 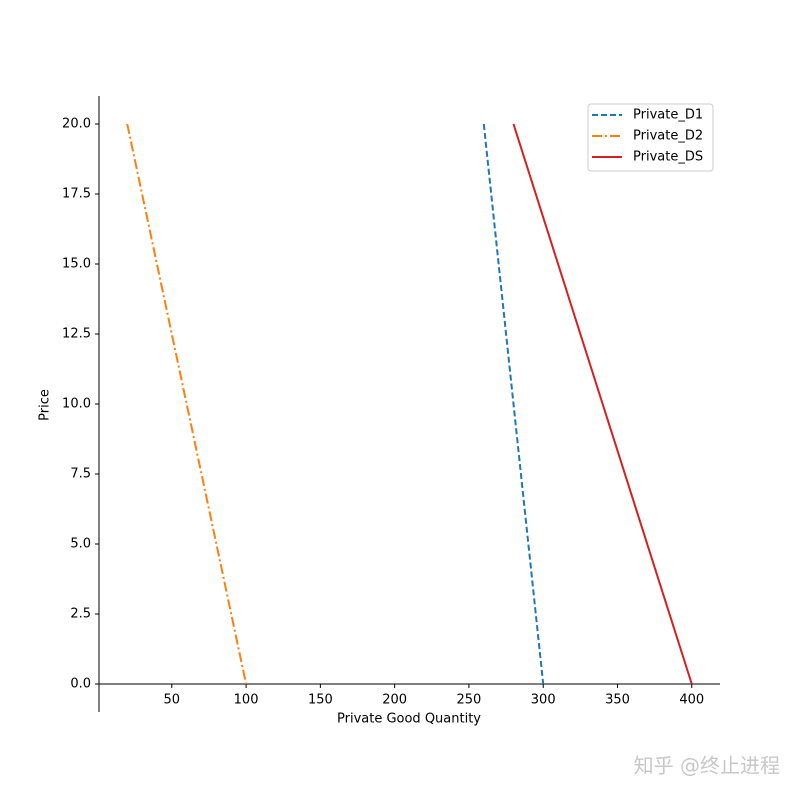 What do you see at coordinates (172, 700) in the screenshot?
I see `x-tick-label: 50` at bounding box center [172, 700].